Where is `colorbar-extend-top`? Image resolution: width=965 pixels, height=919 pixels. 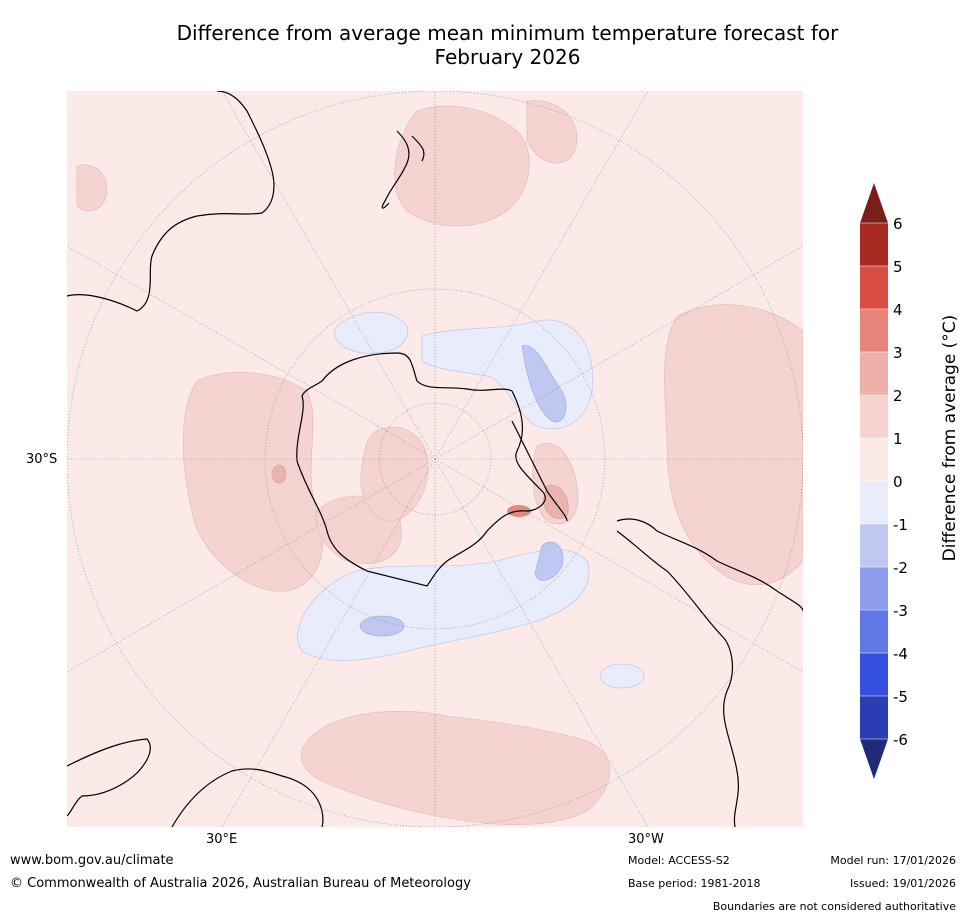
colorbar-extend-top is located at coordinates (874, 203).